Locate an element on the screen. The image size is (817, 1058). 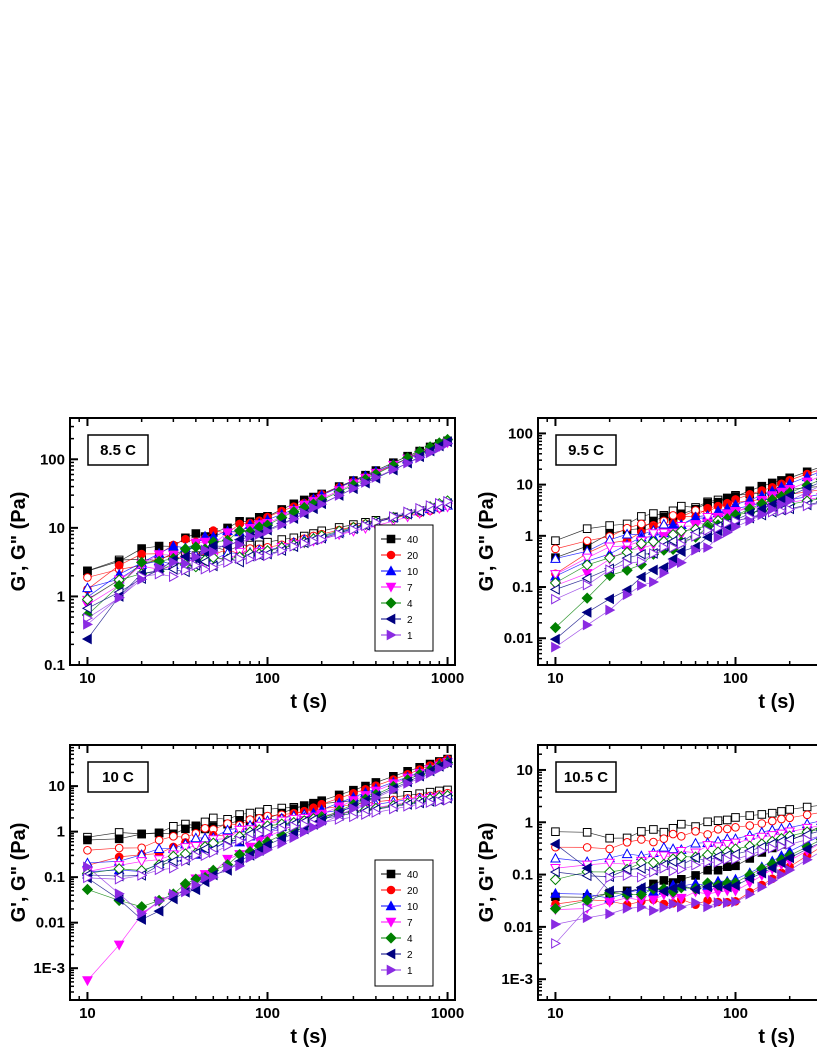
x-axis-title: t (s) is located at coordinates (308, 1037).